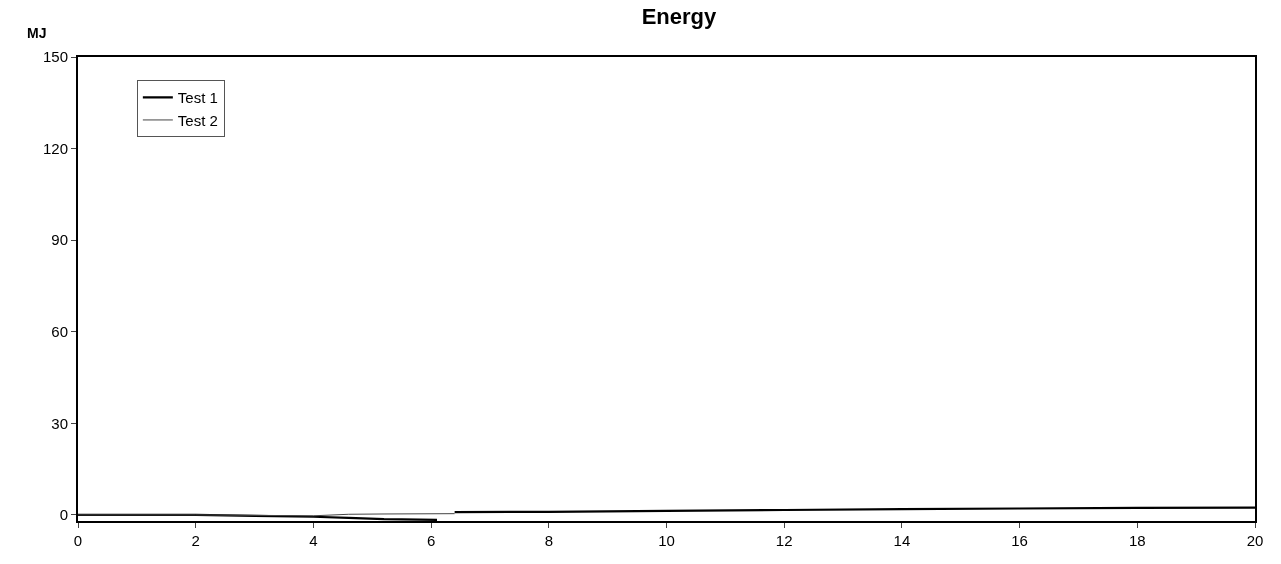 This screenshot has height=564, width=1281. Describe the element at coordinates (195, 540) in the screenshot. I see `x-tick-label: 2` at that location.